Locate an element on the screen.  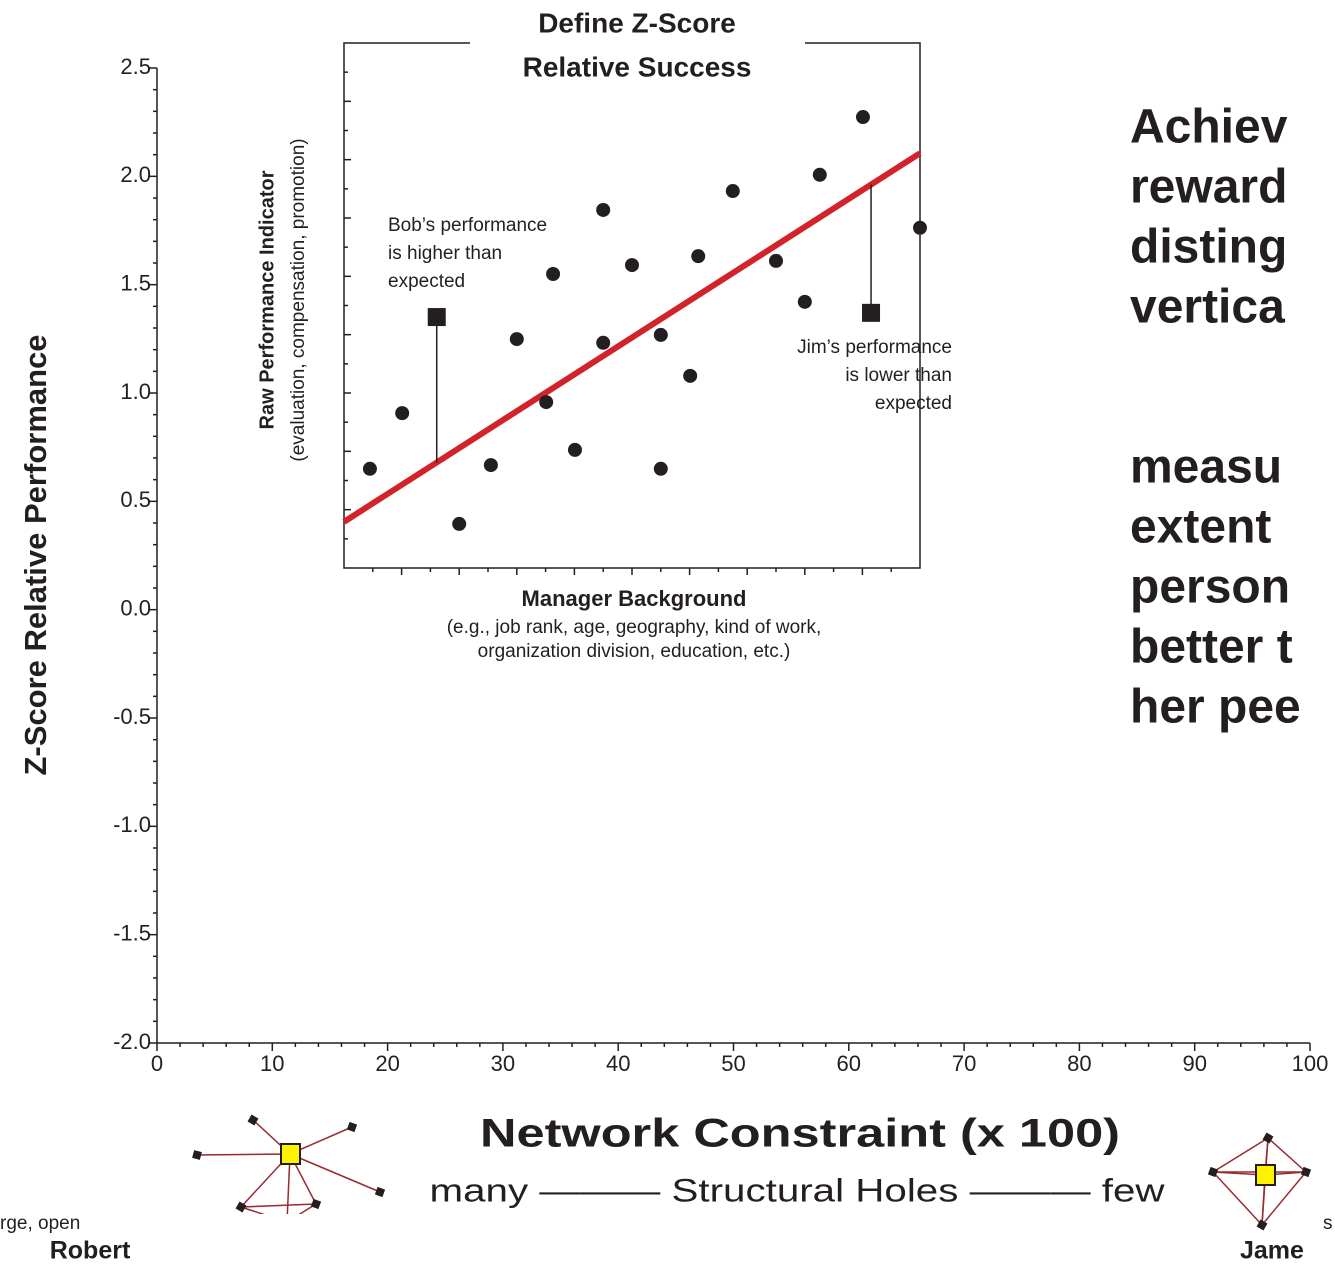
x-axis-subtitle: many ——— Structural Holes ——— few is located at coordinates (798, 1190).